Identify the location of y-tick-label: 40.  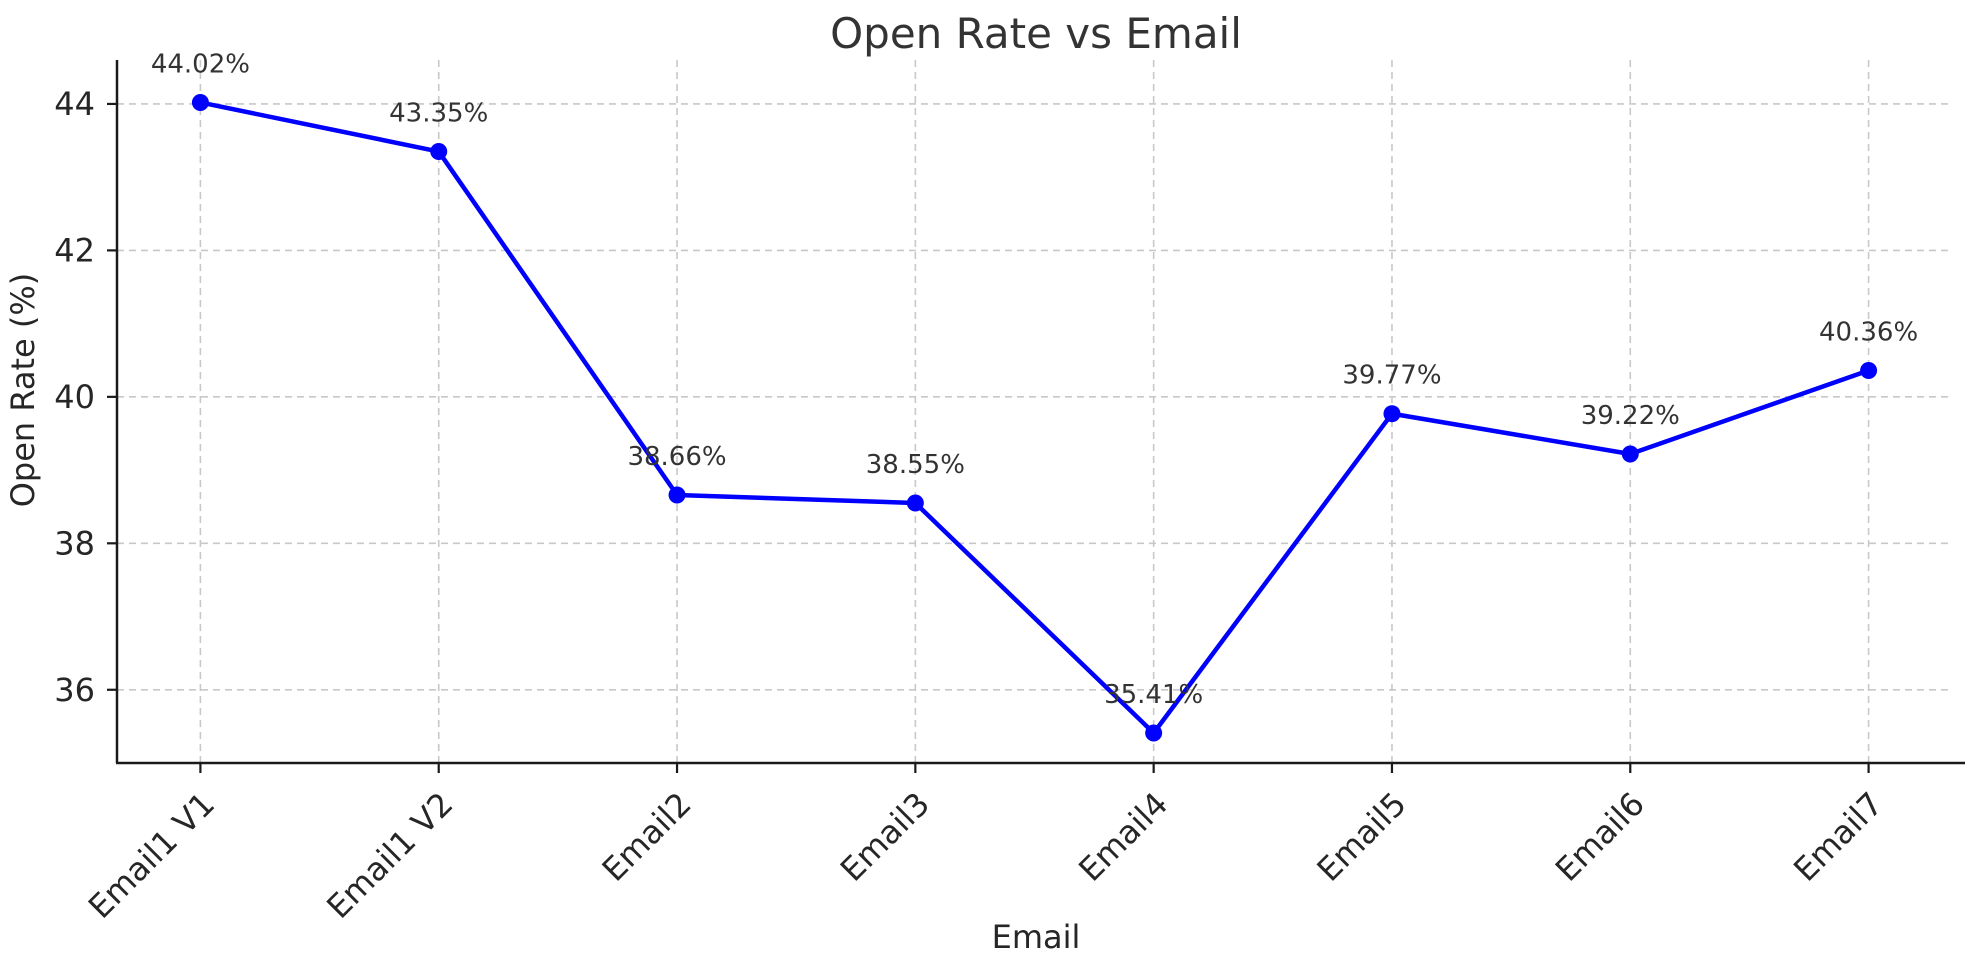
(74, 397).